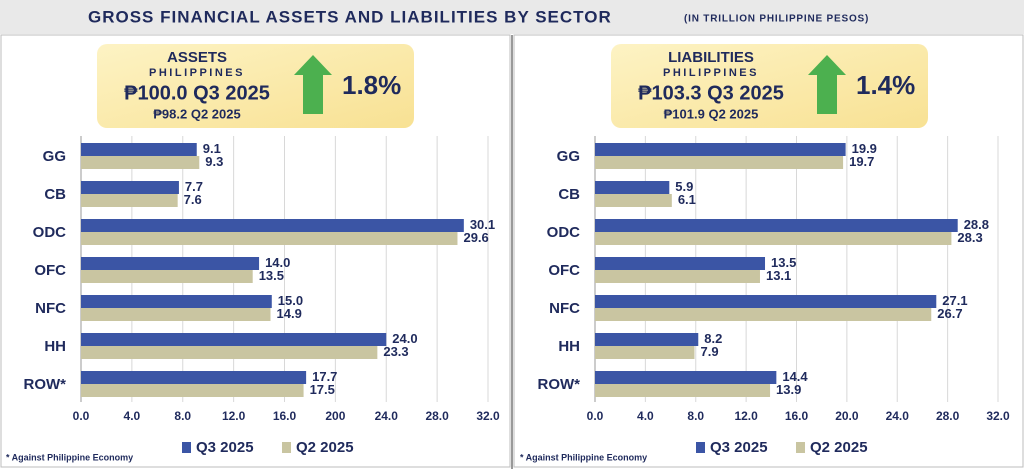  Describe the element at coordinates (371, 85) in the screenshot. I see `summary-change: 1.8%` at that location.